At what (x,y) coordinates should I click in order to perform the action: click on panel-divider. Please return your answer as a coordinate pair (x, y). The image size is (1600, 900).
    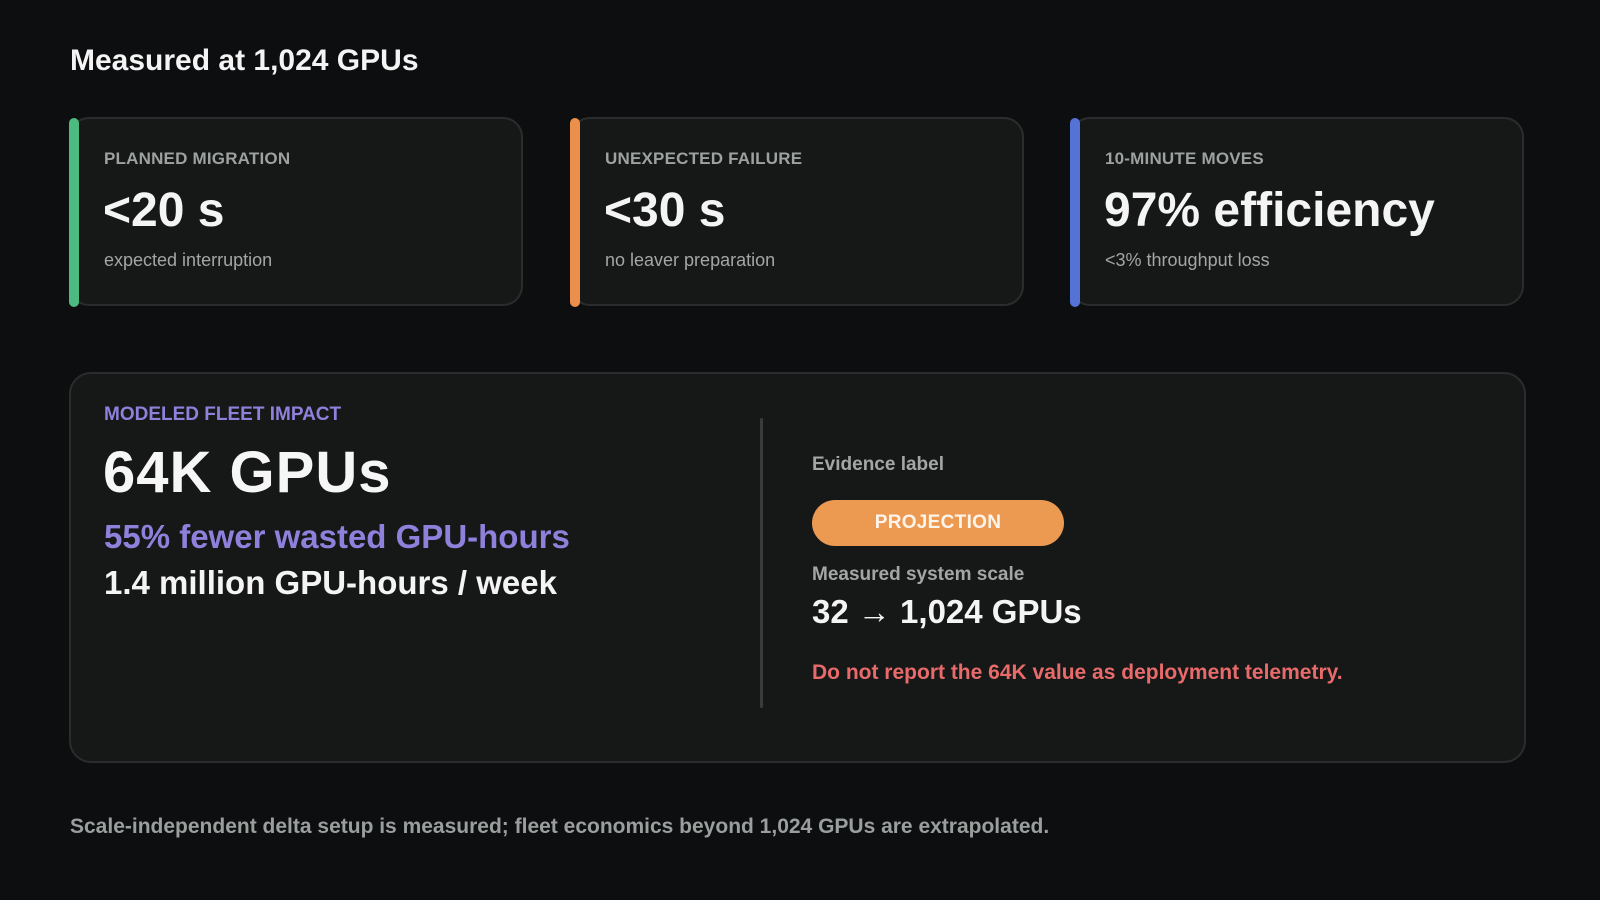
    Looking at the image, I should click on (761, 563).